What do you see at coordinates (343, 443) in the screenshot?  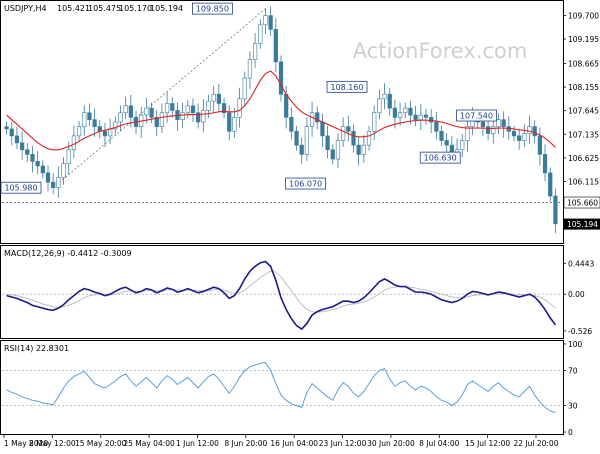 I see `x-tick-label: 23 Jun 12:00` at bounding box center [343, 443].